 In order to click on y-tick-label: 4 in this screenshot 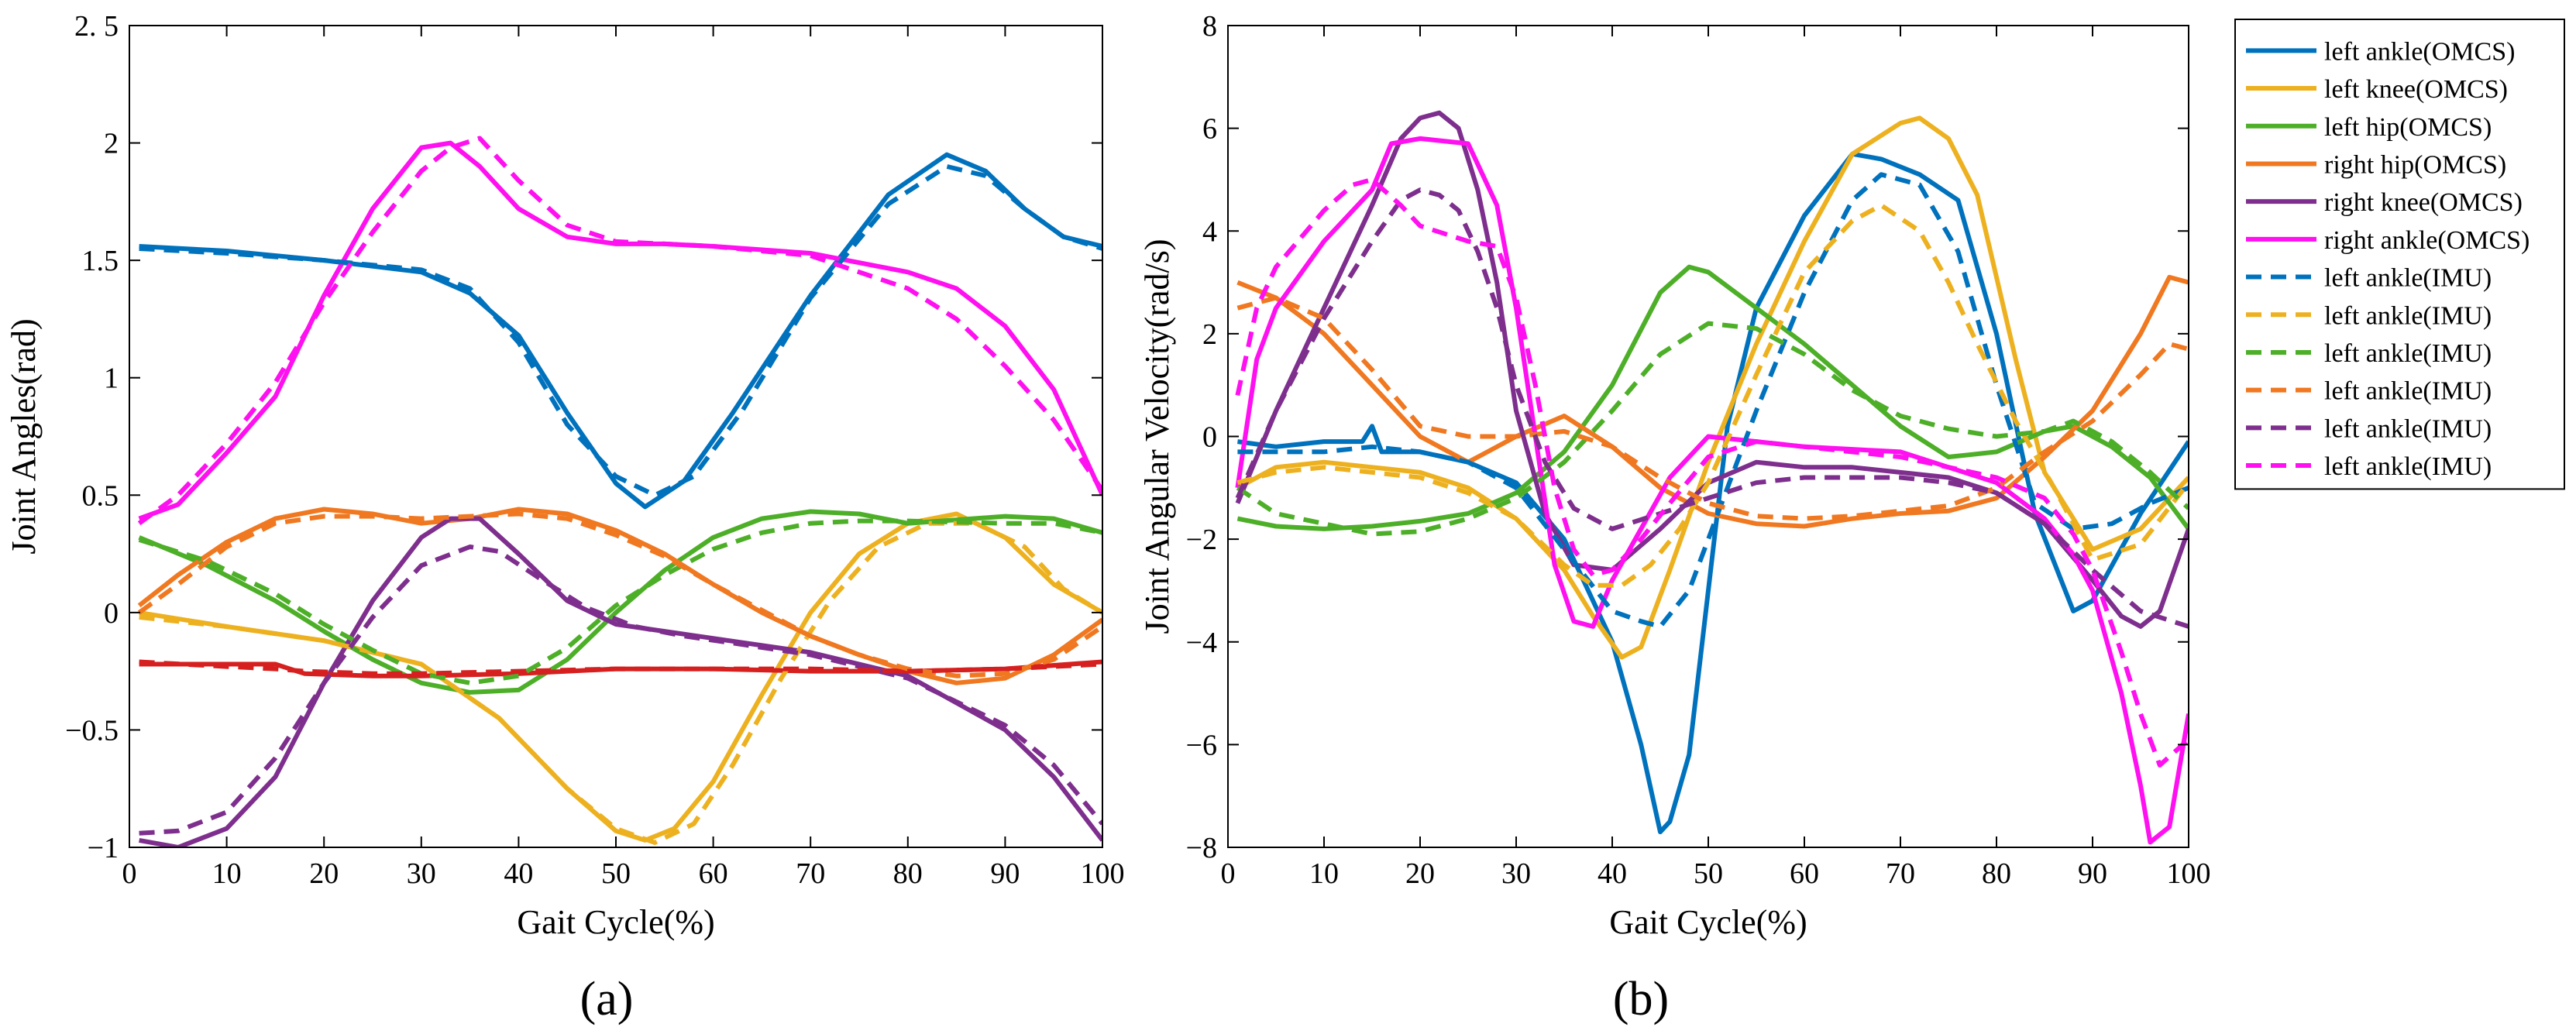, I will do `click(1209, 231)`.